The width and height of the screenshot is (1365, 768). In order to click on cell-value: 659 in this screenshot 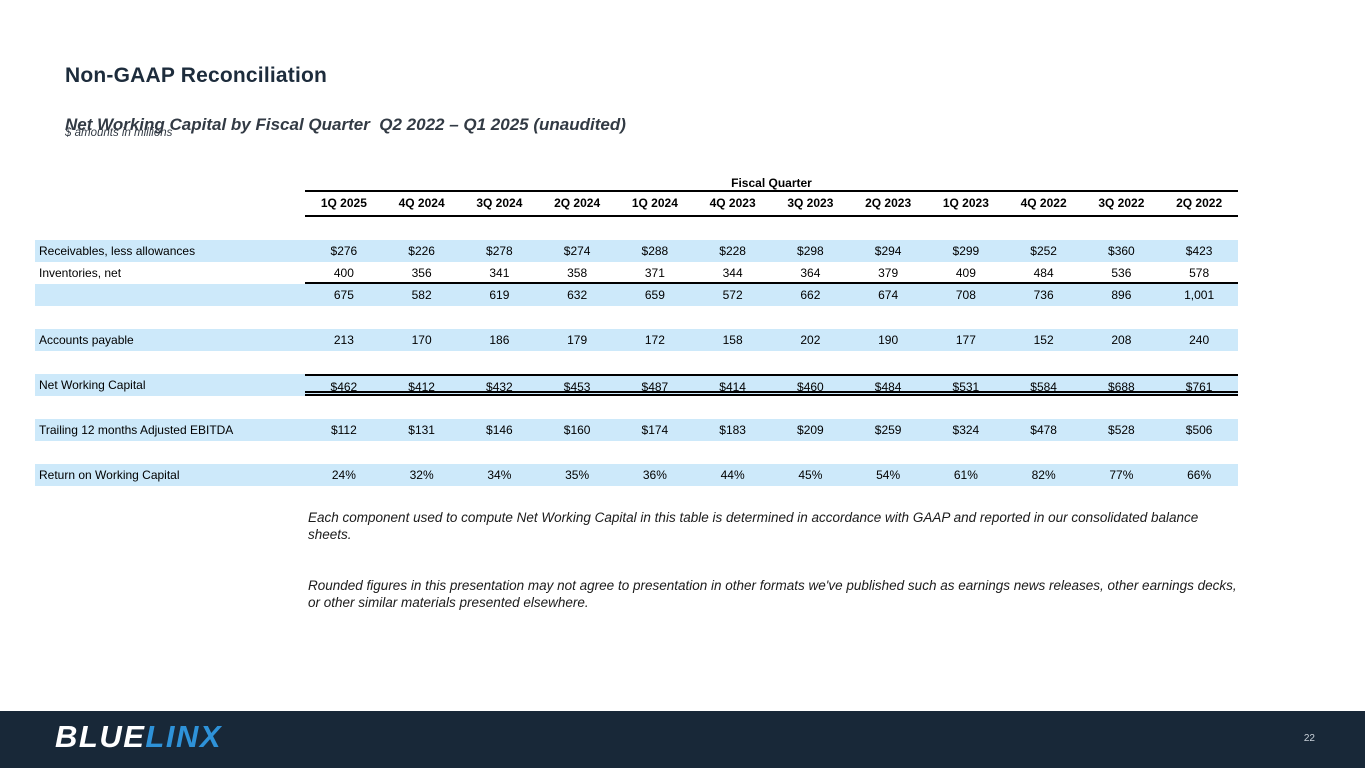, I will do `click(654, 295)`.